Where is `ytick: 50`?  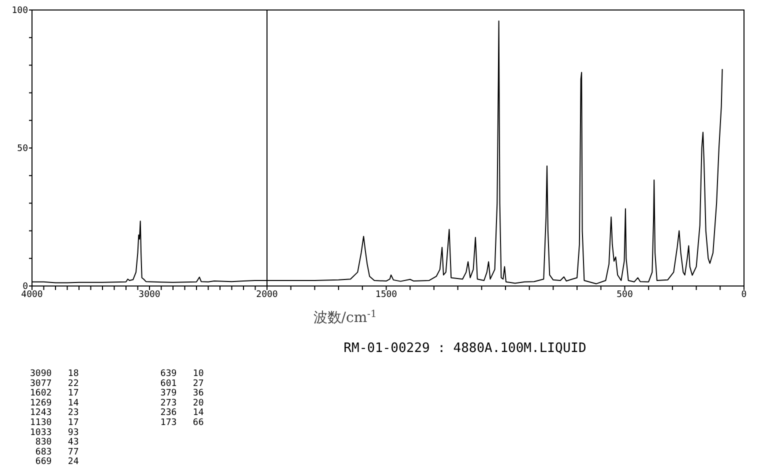 ytick: 50 is located at coordinates (22, 149).